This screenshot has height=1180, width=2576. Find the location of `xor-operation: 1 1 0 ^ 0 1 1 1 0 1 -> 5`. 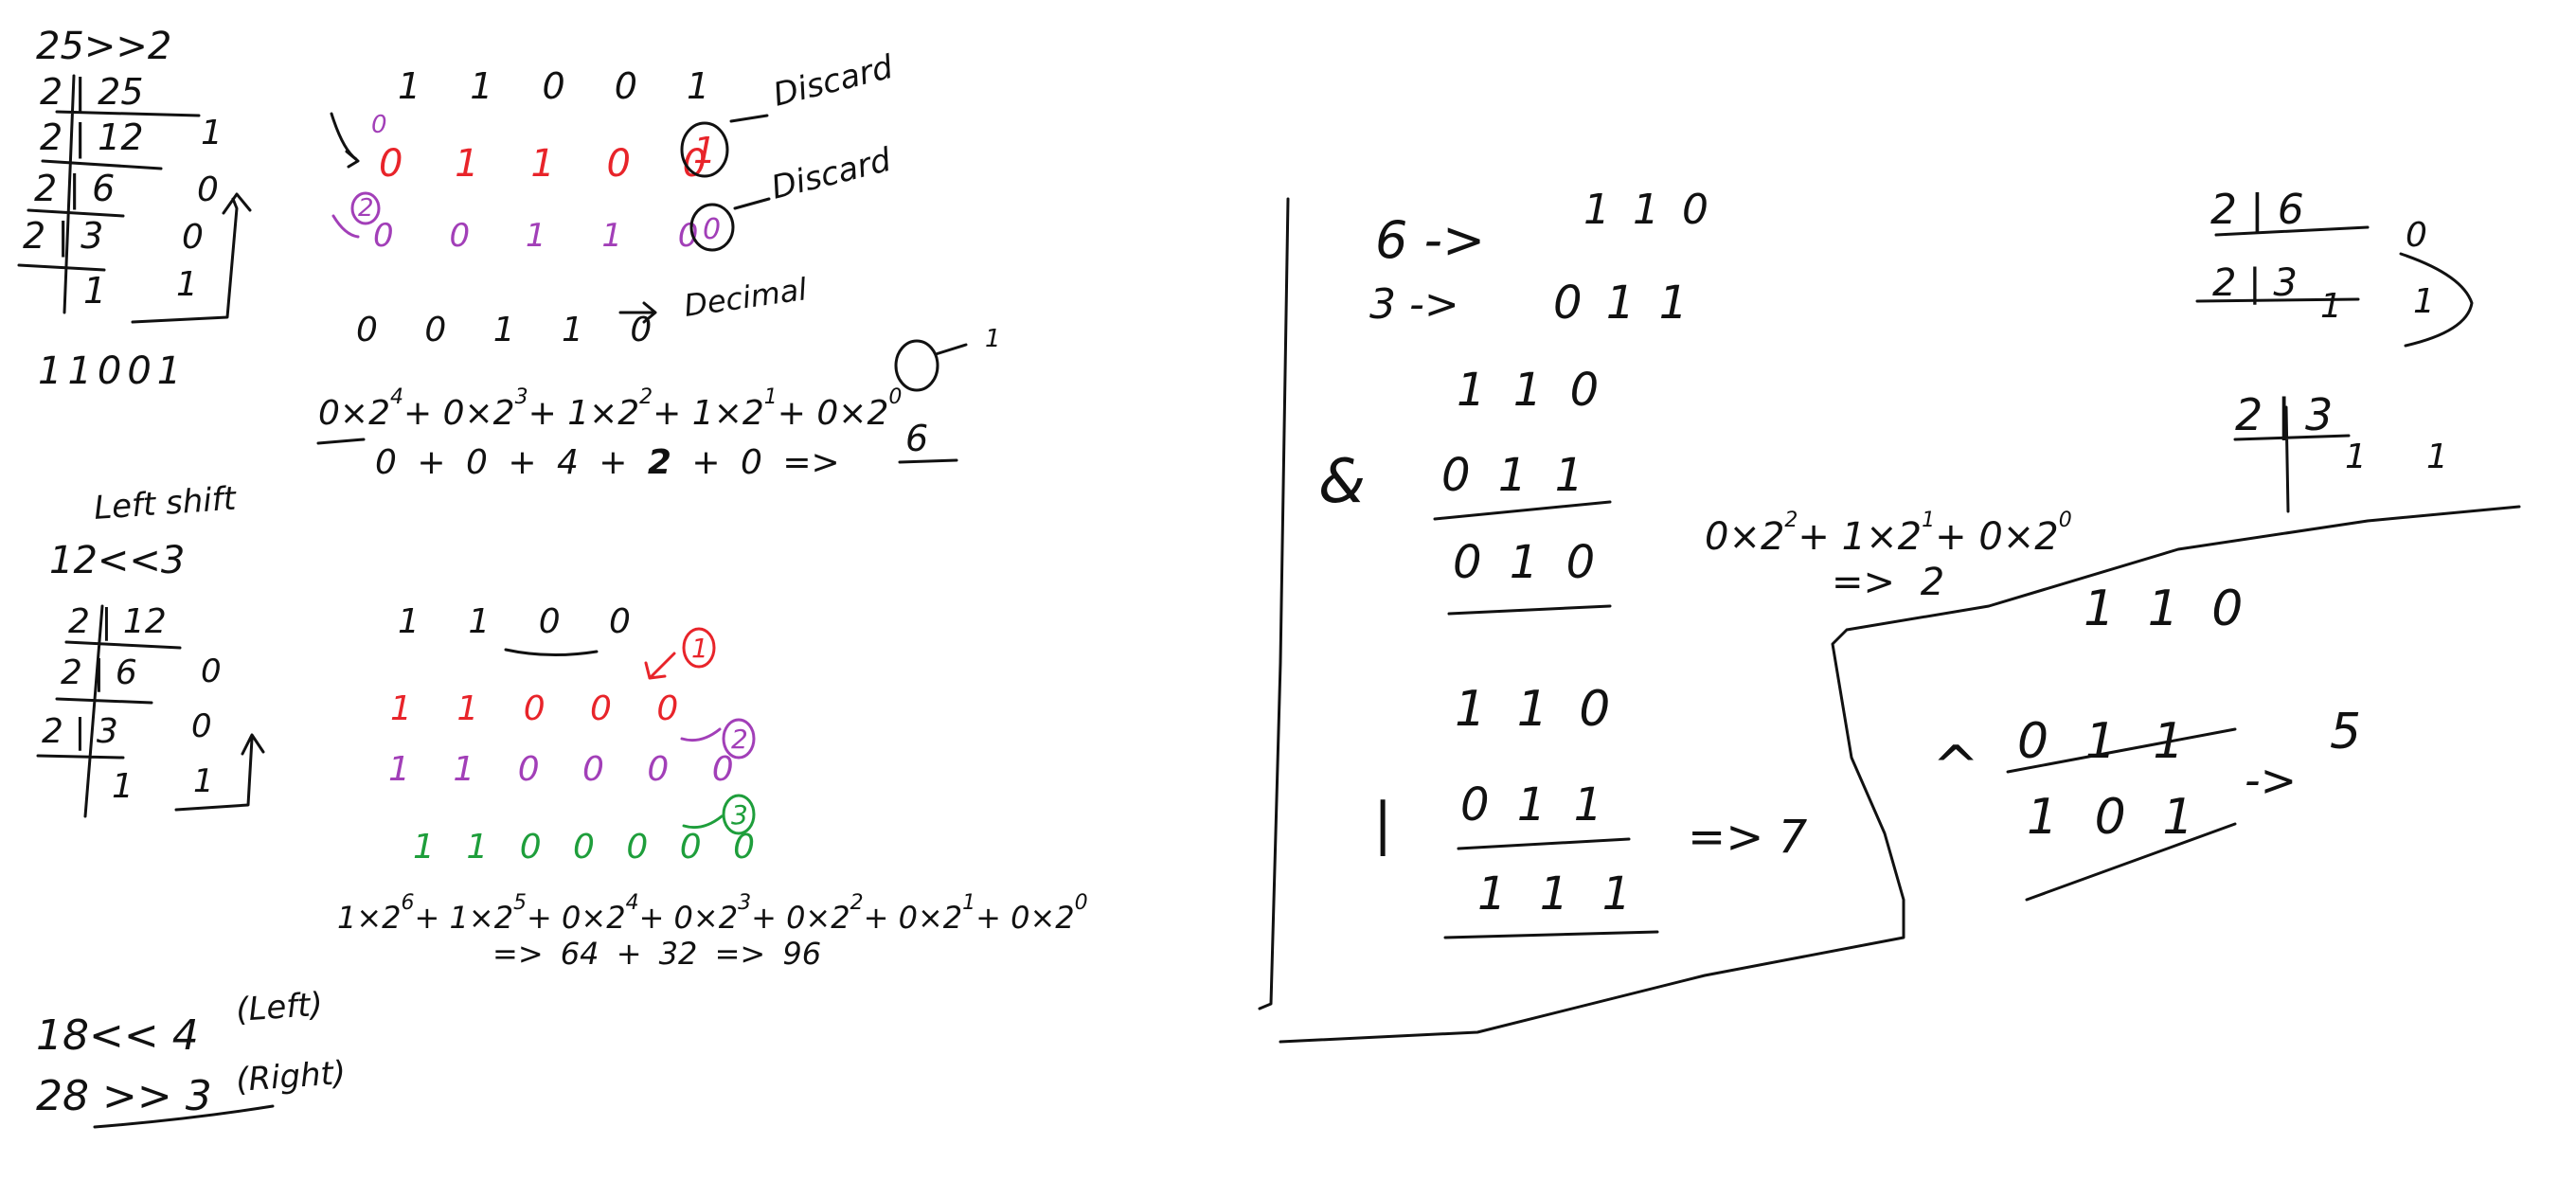

xor-operation: 1 1 0 ^ 0 1 1 1 0 1 -> 5 is located at coordinates (2146, 741).